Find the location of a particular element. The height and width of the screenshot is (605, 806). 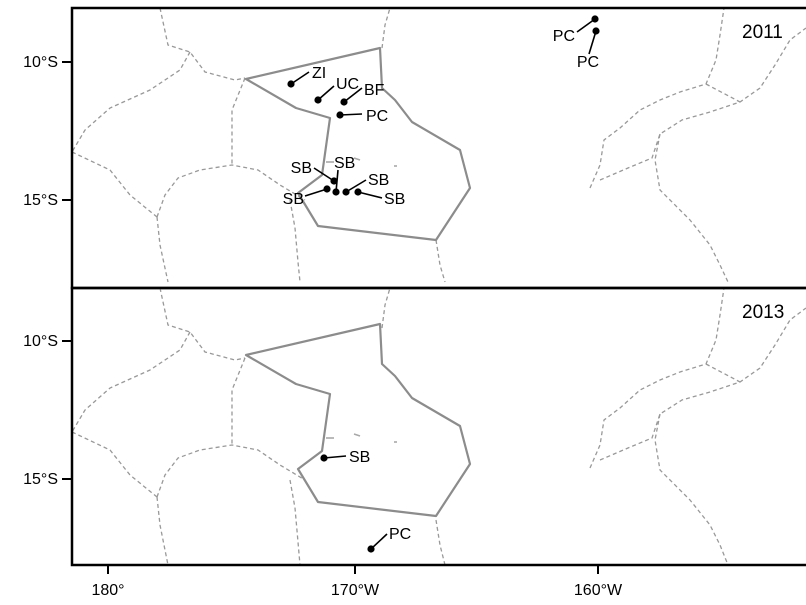

x-tick-label: 170°W is located at coordinates (355, 590).